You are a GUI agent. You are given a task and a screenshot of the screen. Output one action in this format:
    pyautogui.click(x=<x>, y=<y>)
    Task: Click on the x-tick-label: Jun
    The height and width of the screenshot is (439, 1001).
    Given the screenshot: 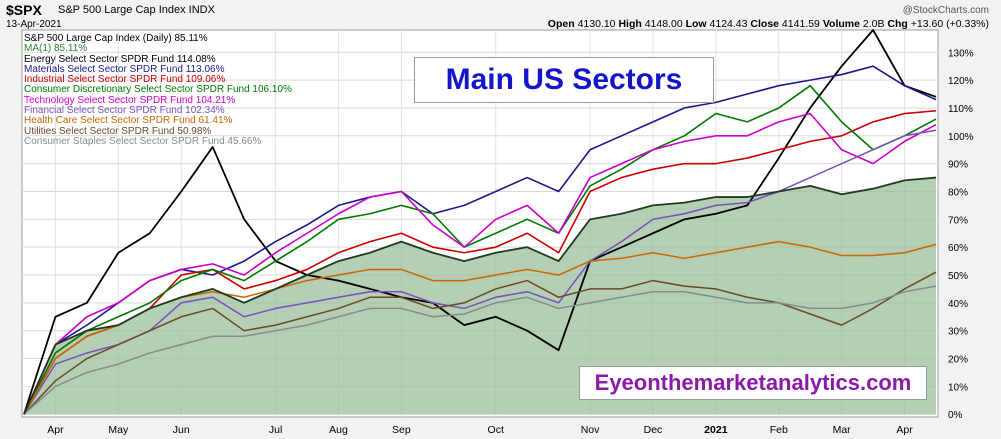 What is the action you would take?
    pyautogui.click(x=181, y=430)
    